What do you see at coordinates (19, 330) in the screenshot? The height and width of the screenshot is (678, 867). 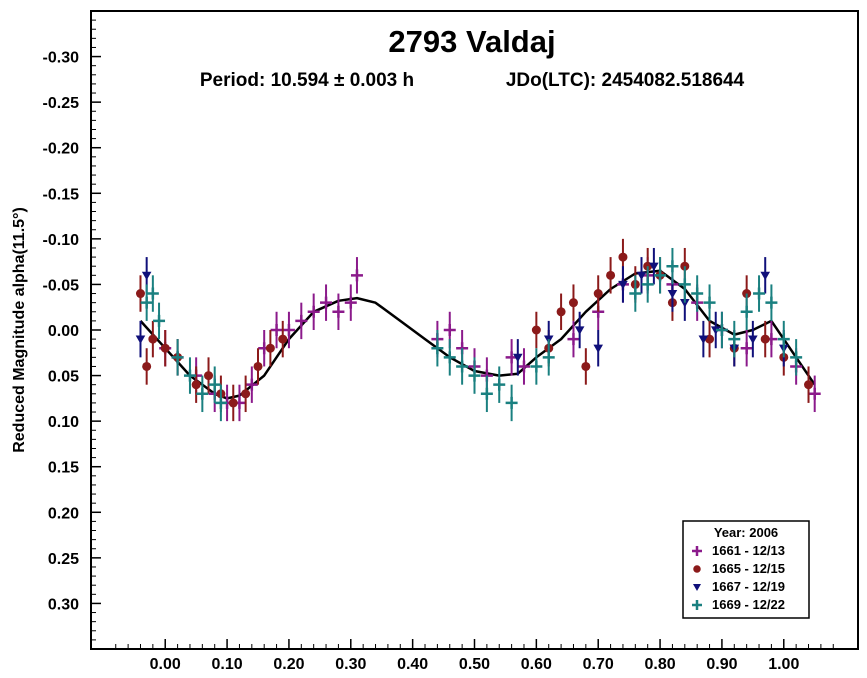 I see `y-axis-label: Reduced Magnitude alpha(11.5°)` at bounding box center [19, 330].